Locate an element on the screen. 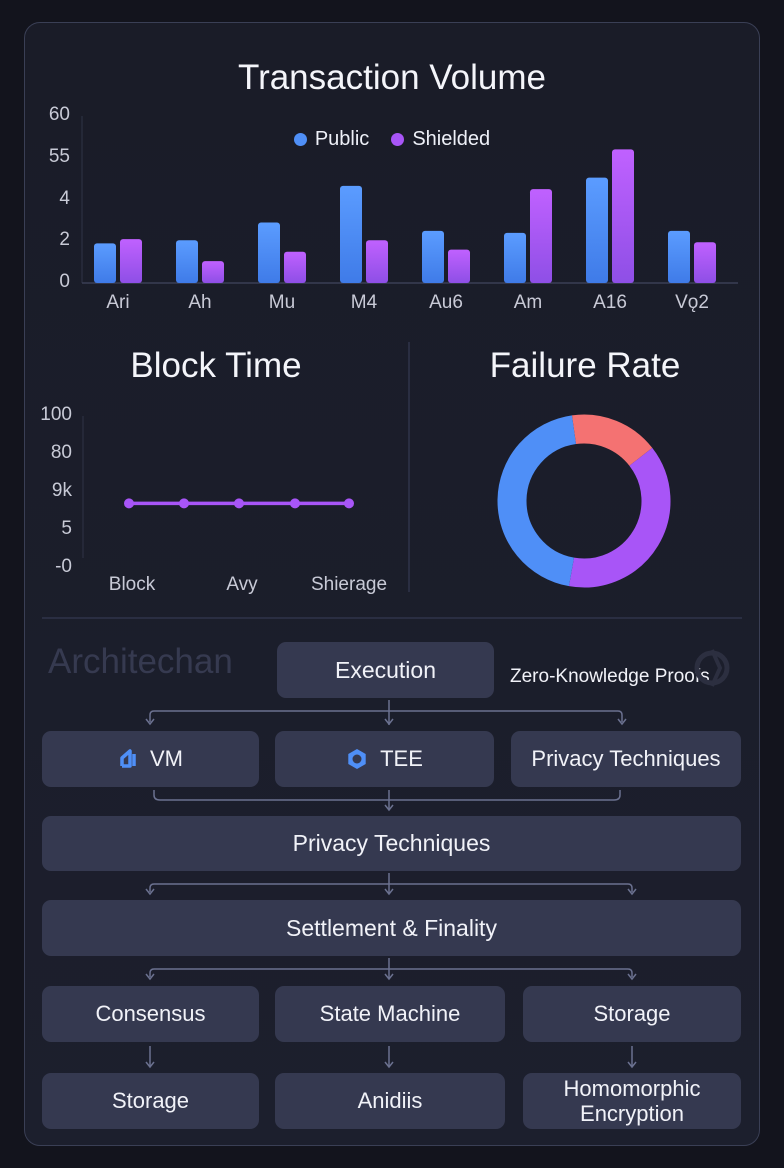 The width and height of the screenshot is (784, 1168). failure-rate-title: Failure Rate is located at coordinates (585, 365).